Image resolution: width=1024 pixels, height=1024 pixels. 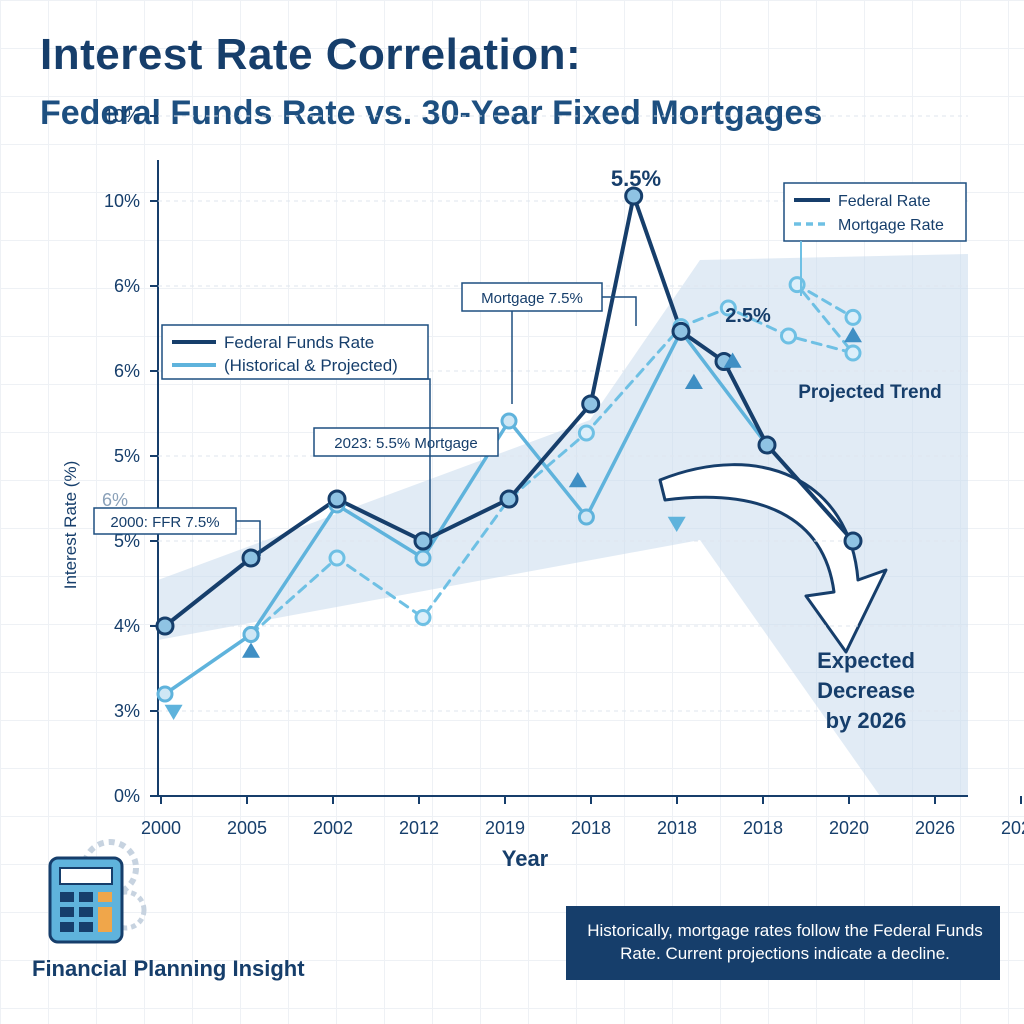 I want to click on x-tick-label: 2005, so click(x=247, y=828).